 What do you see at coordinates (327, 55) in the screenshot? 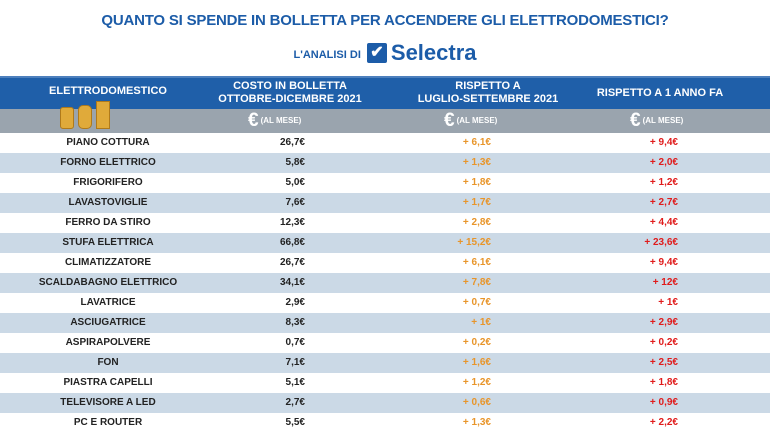
I see `subtitle-label: L'ANALISI DI` at bounding box center [327, 55].